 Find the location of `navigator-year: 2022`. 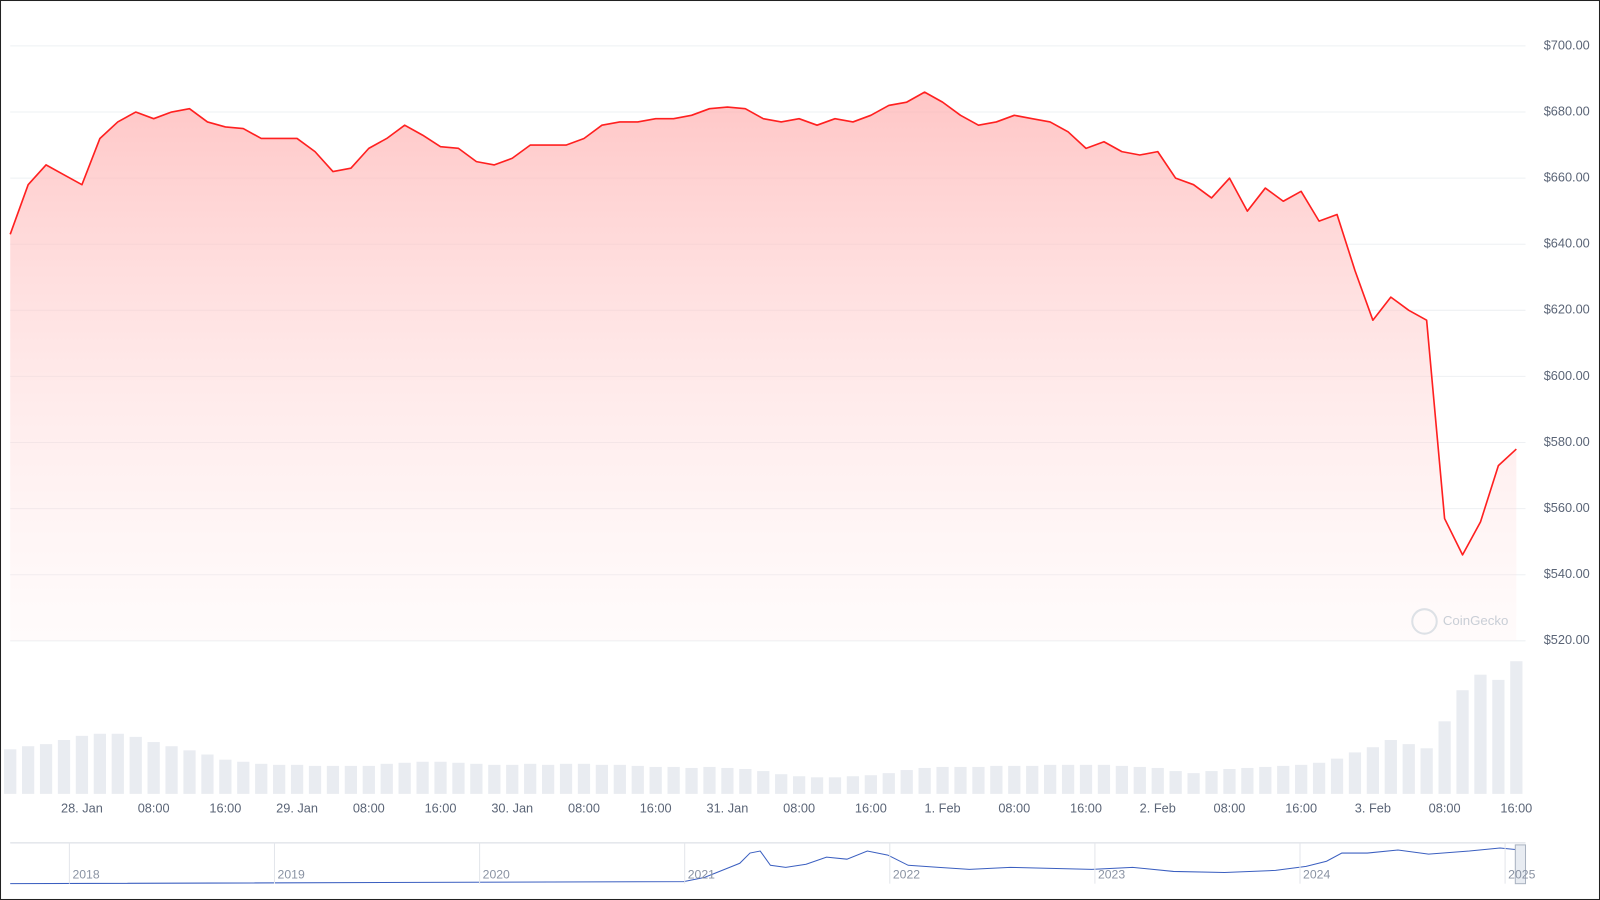

navigator-year: 2022 is located at coordinates (906, 875).